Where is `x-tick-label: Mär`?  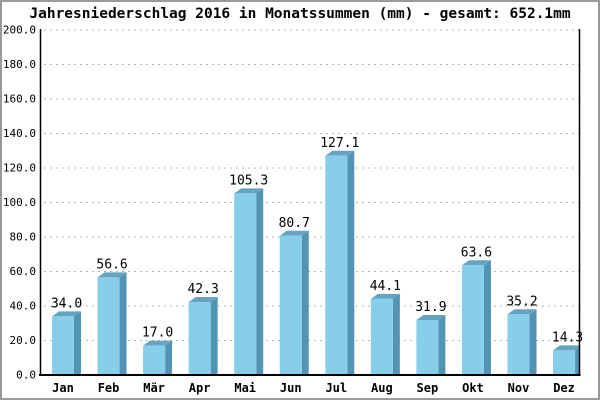
x-tick-label: Mär is located at coordinates (154, 388).